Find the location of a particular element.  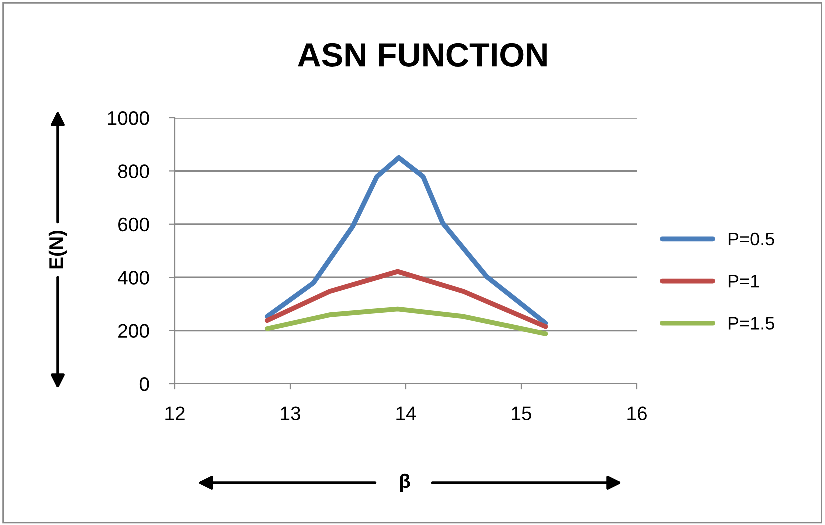

x-axis-title: β is located at coordinates (405, 483).